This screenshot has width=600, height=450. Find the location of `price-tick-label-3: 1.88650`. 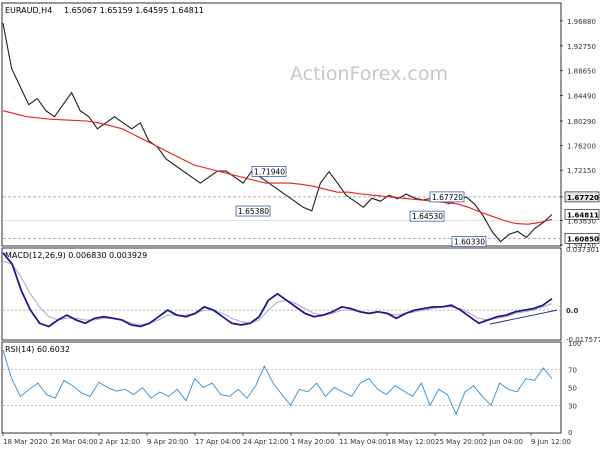

price-tick-label-3: 1.88650 is located at coordinates (581, 72).